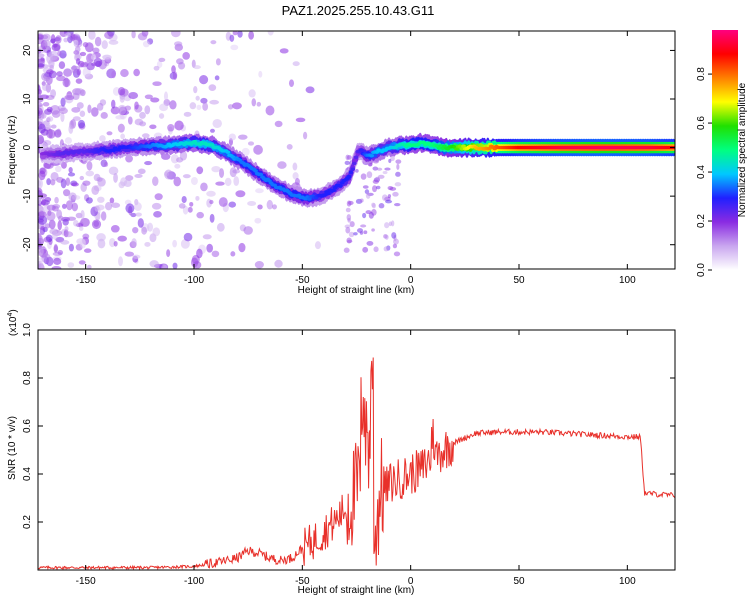 This screenshot has height=605, width=750. Describe the element at coordinates (519, 280) in the screenshot. I see `x-tick-label: 50` at that location.